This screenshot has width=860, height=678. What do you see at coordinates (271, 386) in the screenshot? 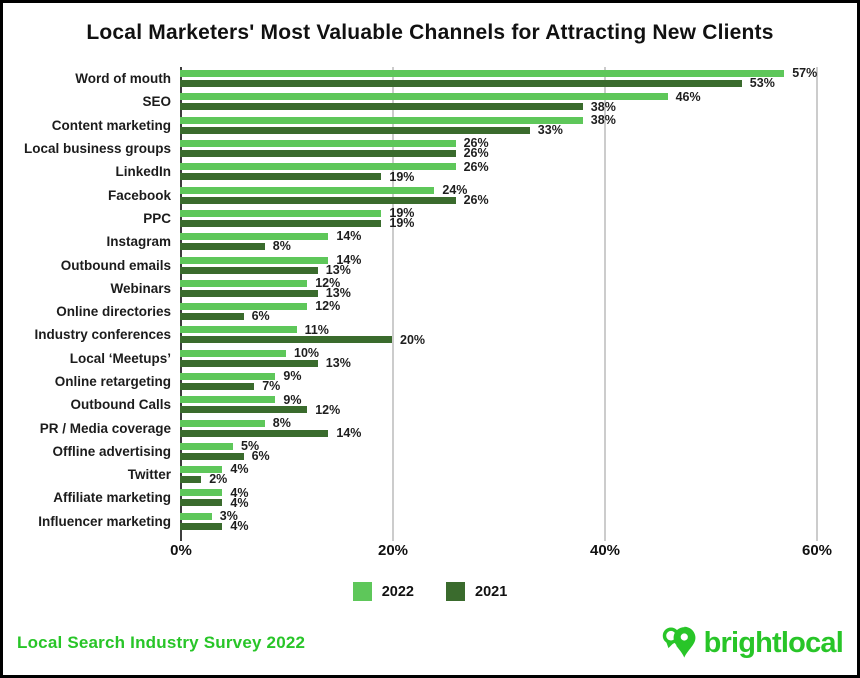
I see `value-label: 7%` at bounding box center [271, 386].